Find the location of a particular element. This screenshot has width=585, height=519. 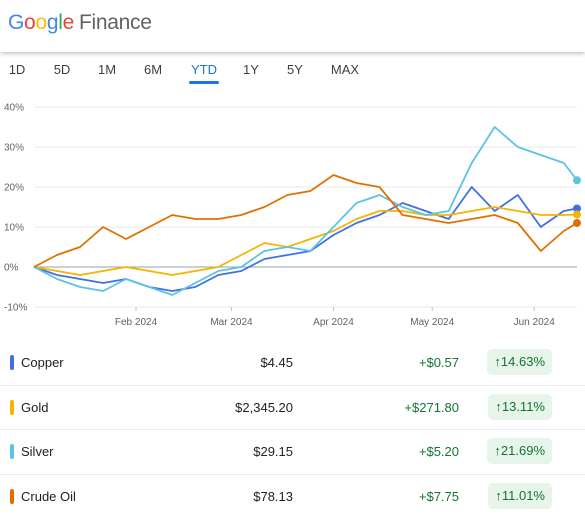

y-tick-label: 40% is located at coordinates (14, 108).